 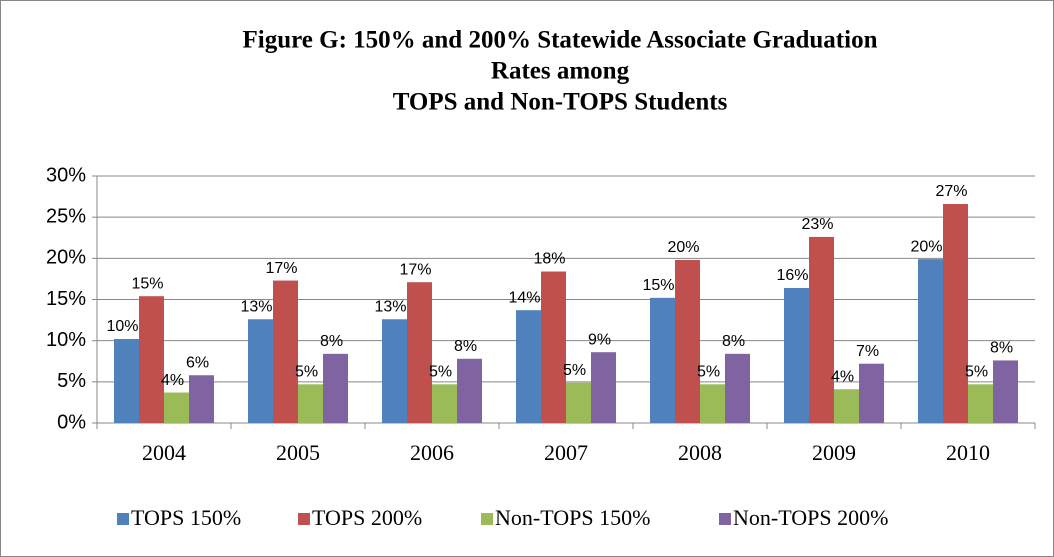 What do you see at coordinates (66, 340) in the screenshot?
I see `y-tick-label: 10%` at bounding box center [66, 340].